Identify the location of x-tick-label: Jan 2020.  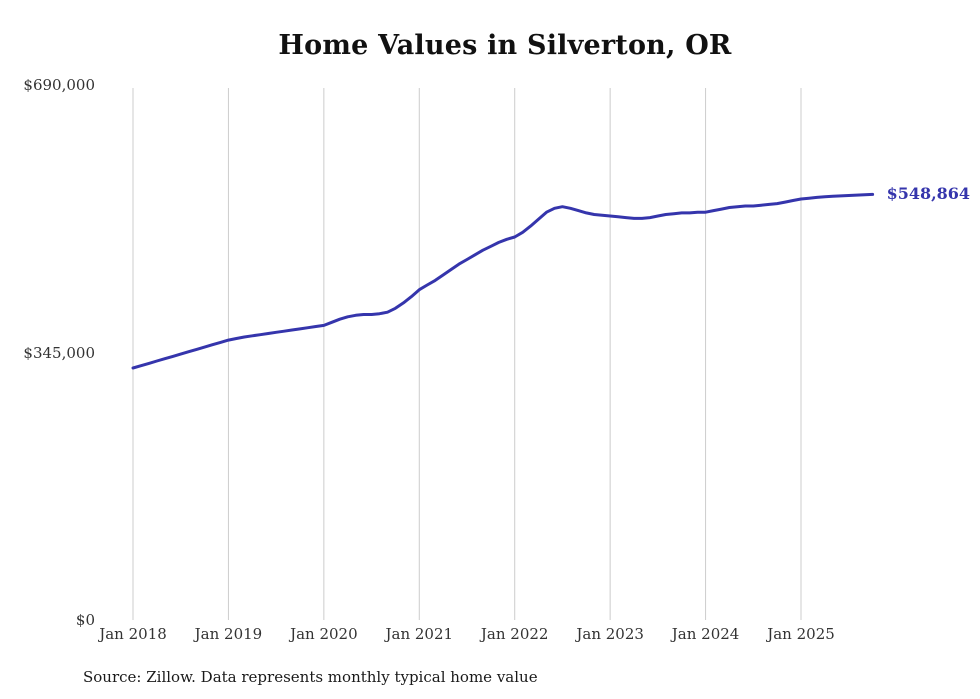
(324, 634).